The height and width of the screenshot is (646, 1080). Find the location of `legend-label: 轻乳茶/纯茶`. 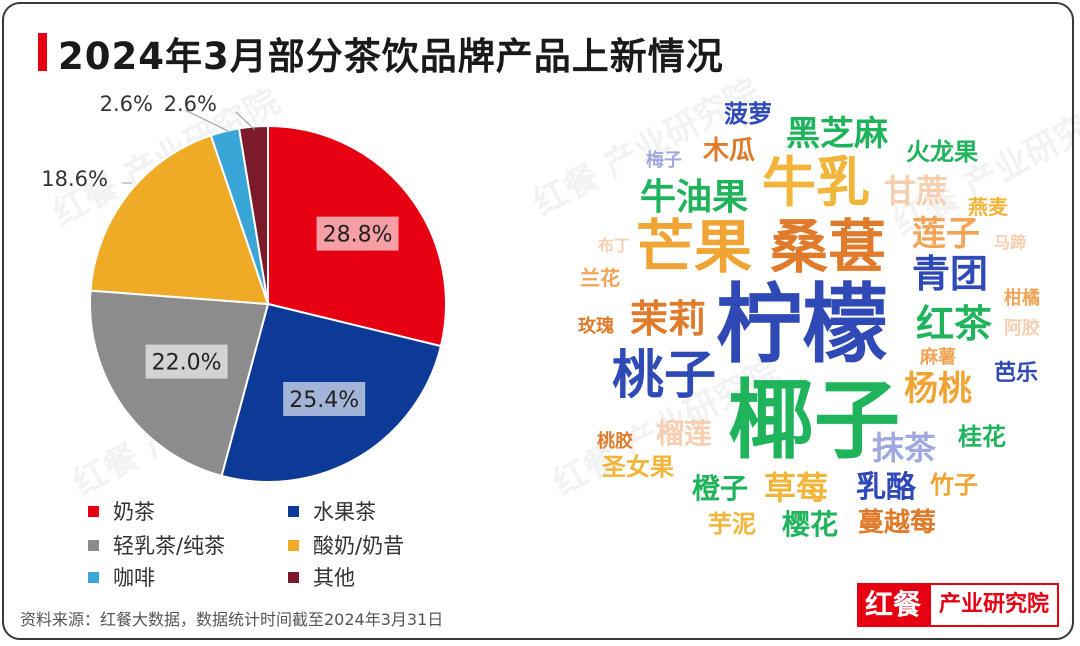

legend-label: 轻乳茶/纯茶 is located at coordinates (169, 546).